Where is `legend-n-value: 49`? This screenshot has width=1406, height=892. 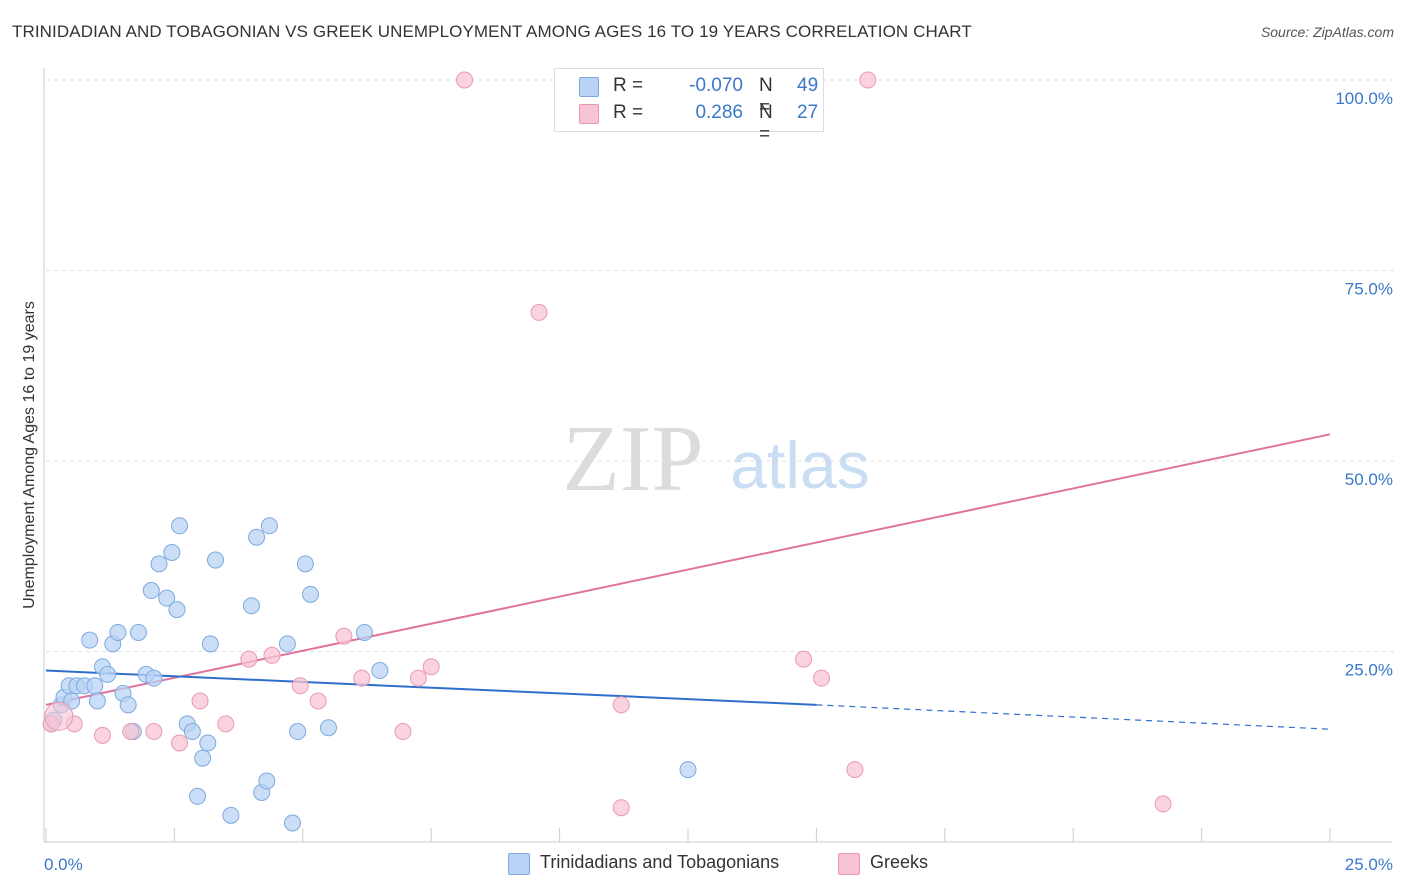 legend-n-value: 49 is located at coordinates (808, 85).